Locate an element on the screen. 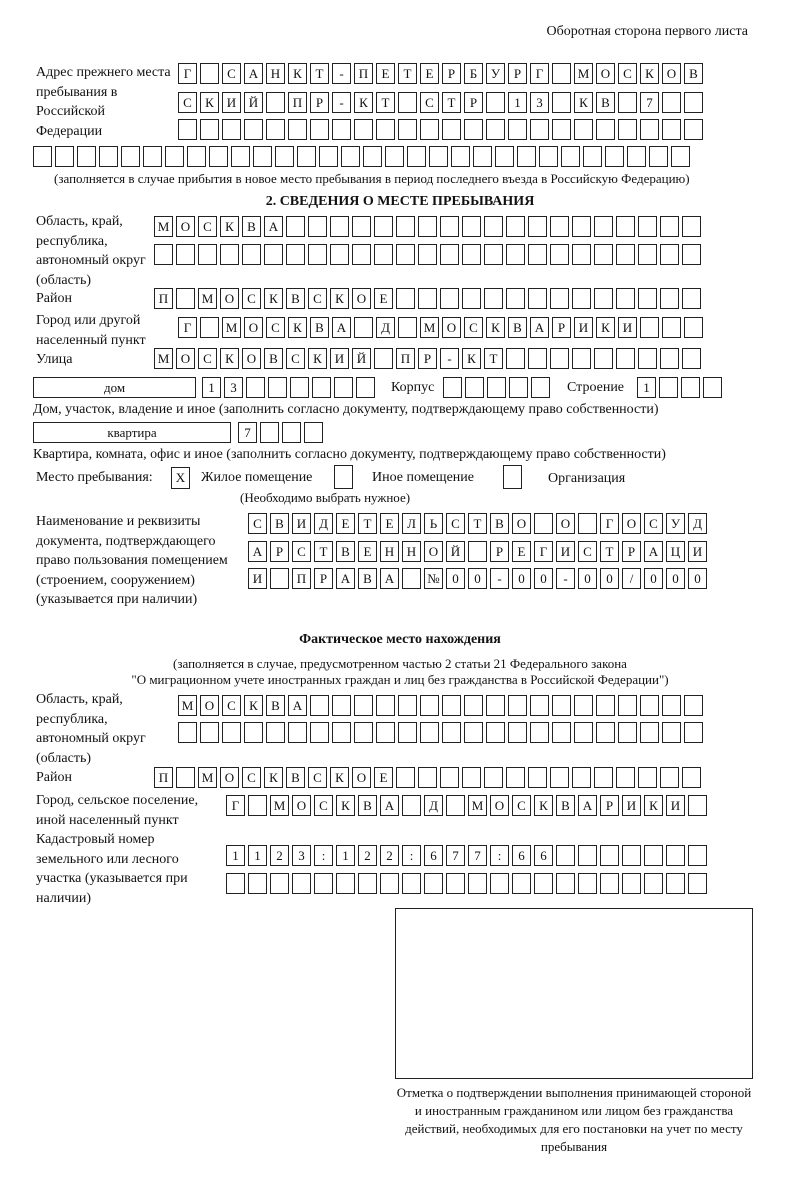 This screenshot has width=800, height=1180. char-cell: : is located at coordinates (499, 855).